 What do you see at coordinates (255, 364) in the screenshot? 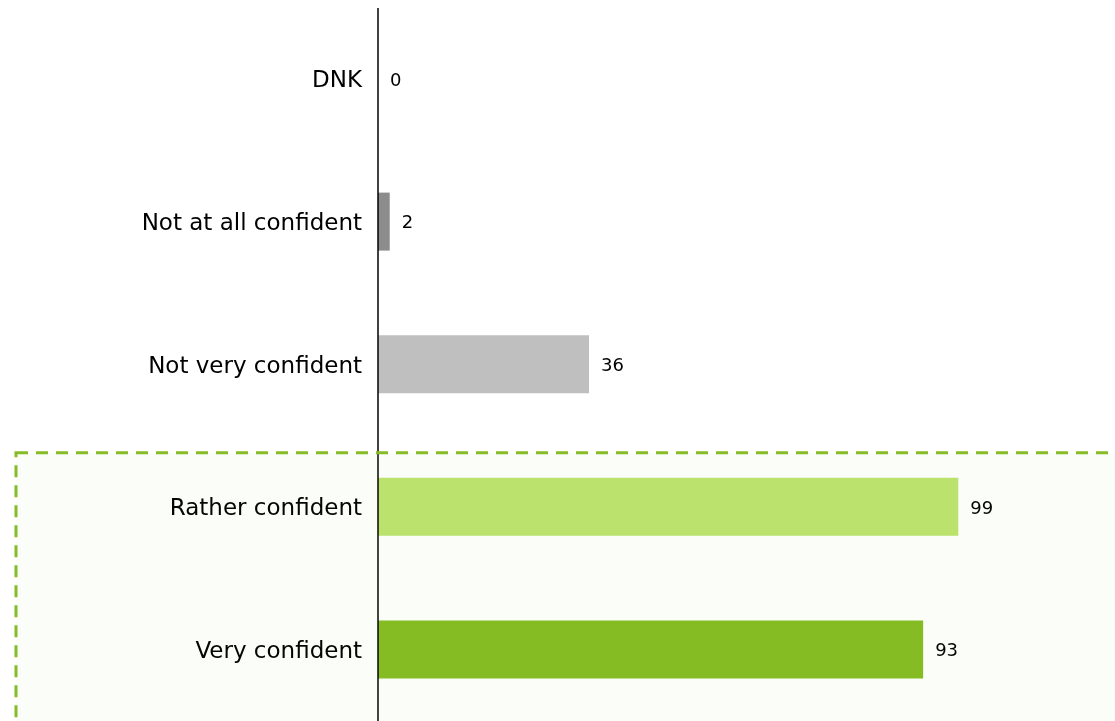
I see `y-tick-label: Not very confident` at bounding box center [255, 364].